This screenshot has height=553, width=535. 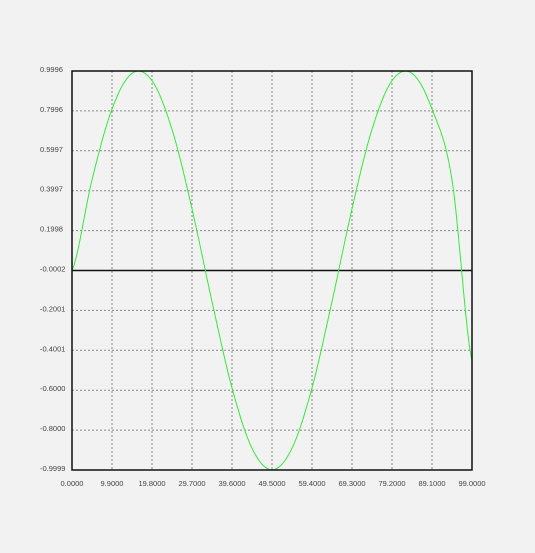 I want to click on y-tick-label: -0.0002, so click(x=52, y=269).